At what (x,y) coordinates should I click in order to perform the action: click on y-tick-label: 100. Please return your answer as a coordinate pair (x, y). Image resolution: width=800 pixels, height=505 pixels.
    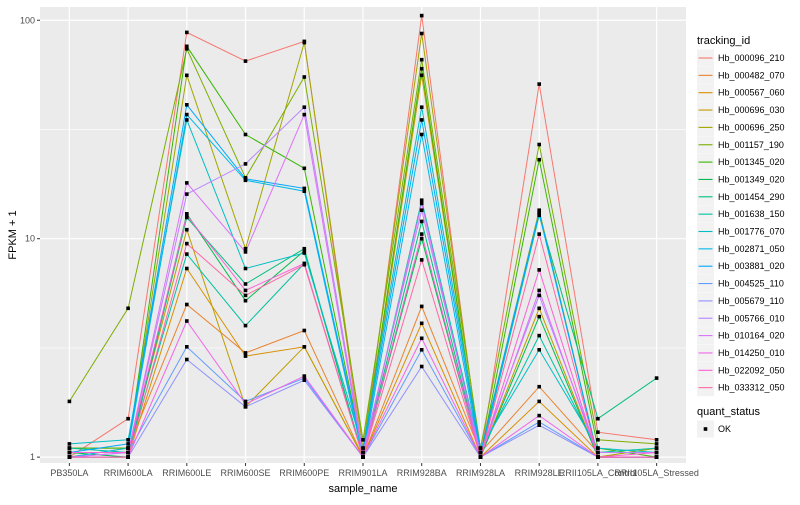
    Looking at the image, I should click on (27, 20).